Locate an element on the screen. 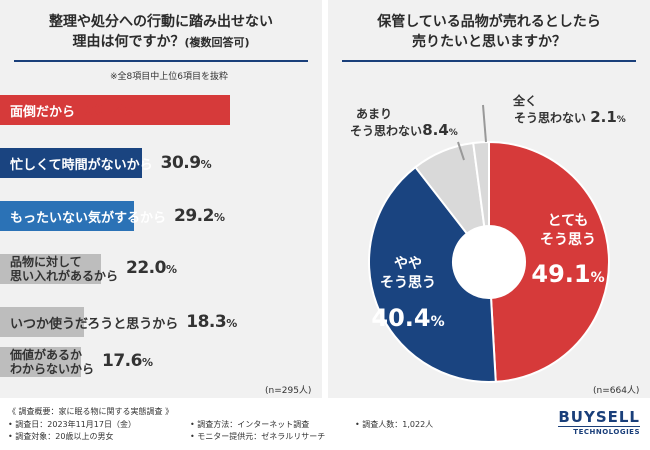  bar-category-label: いつか使うだろうと思うから is located at coordinates (94, 324).